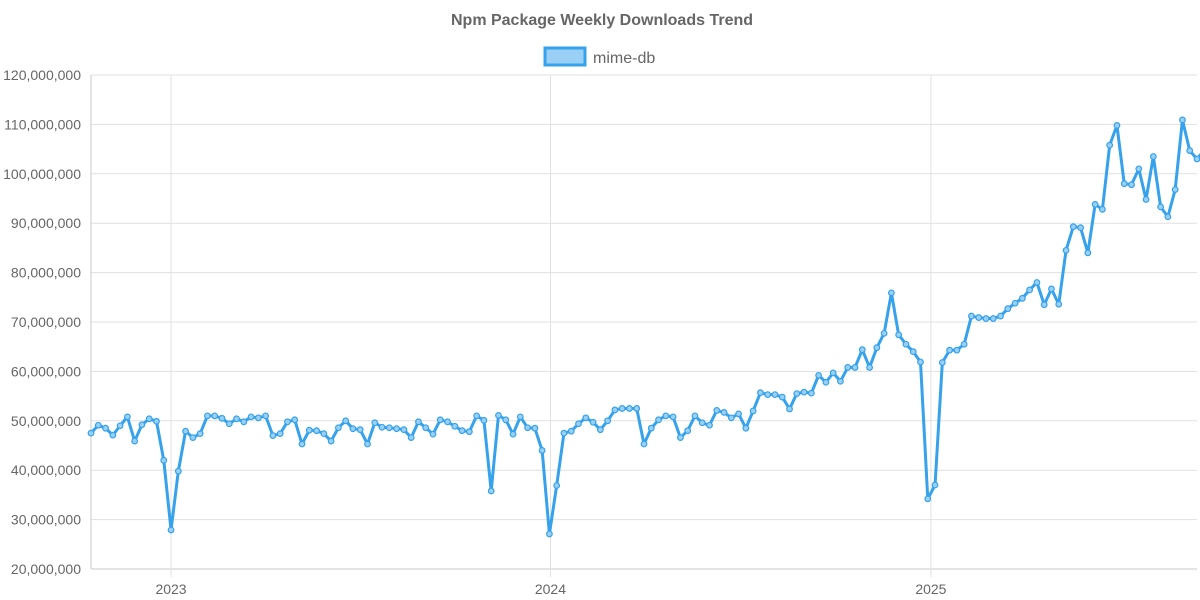 The height and width of the screenshot is (600, 1200). Describe the element at coordinates (42, 174) in the screenshot. I see `y-tick-label: 100,000,000` at that location.